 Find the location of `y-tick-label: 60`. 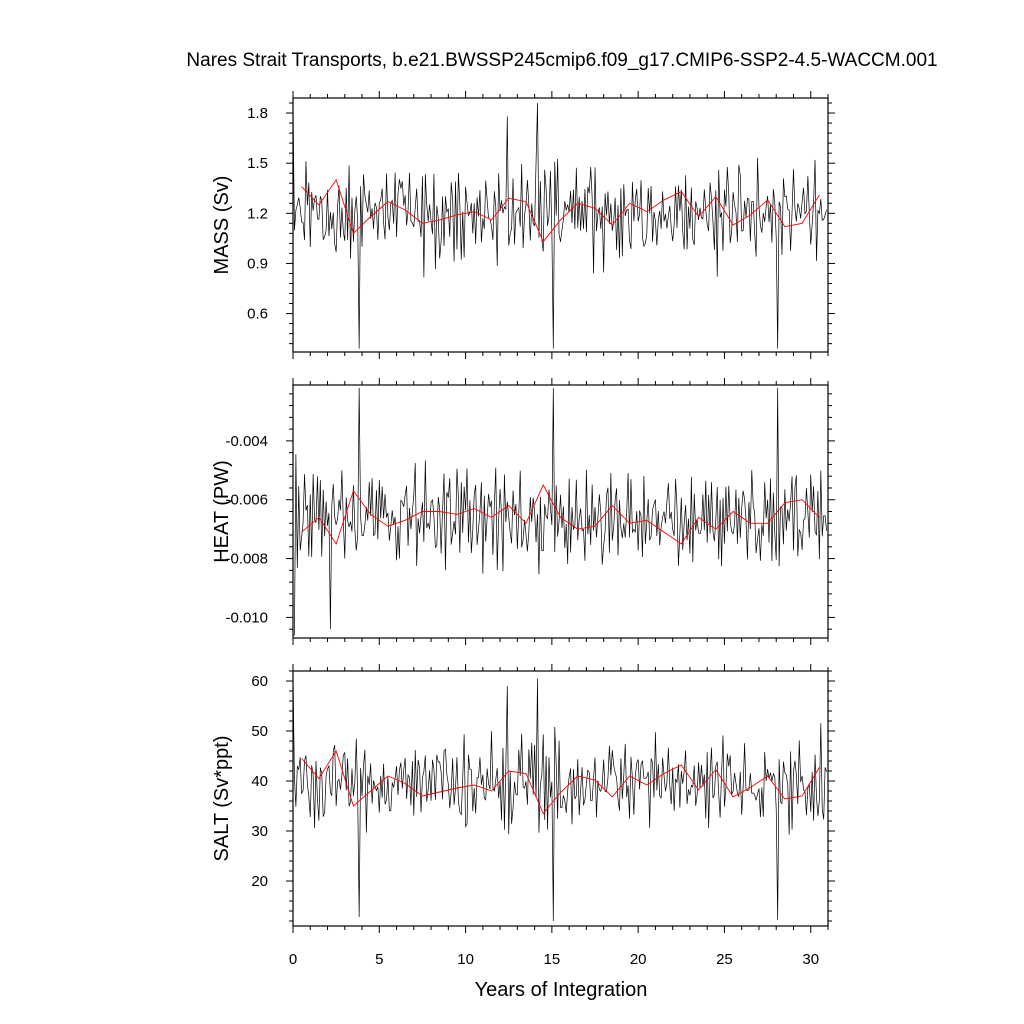

y-tick-label: 60 is located at coordinates (259, 681).